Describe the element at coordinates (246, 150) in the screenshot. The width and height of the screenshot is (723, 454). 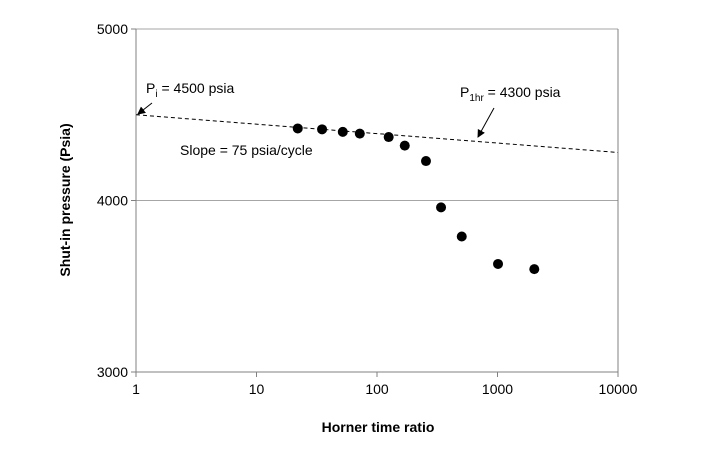
I see `slope-annotation: Slope = 75 psia/cycle` at that location.